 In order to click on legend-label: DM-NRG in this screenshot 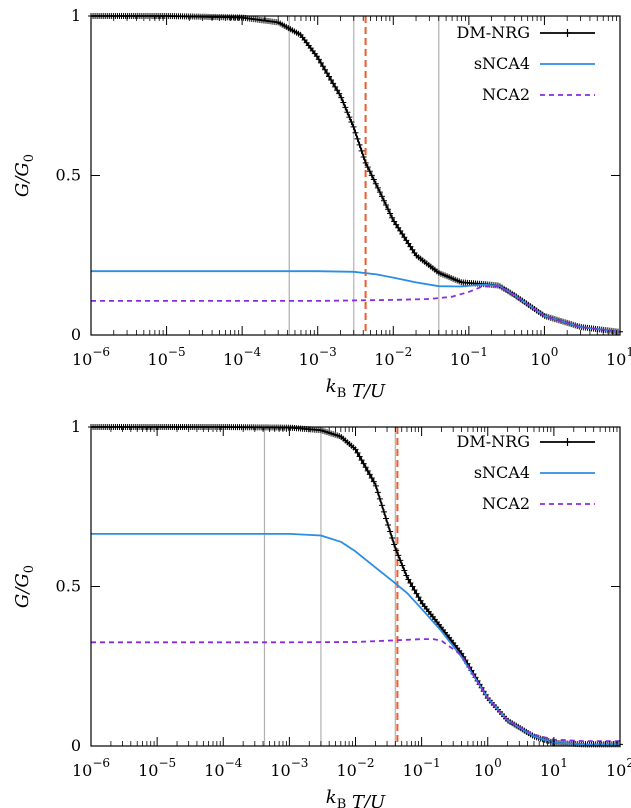, I will do `click(493, 32)`.